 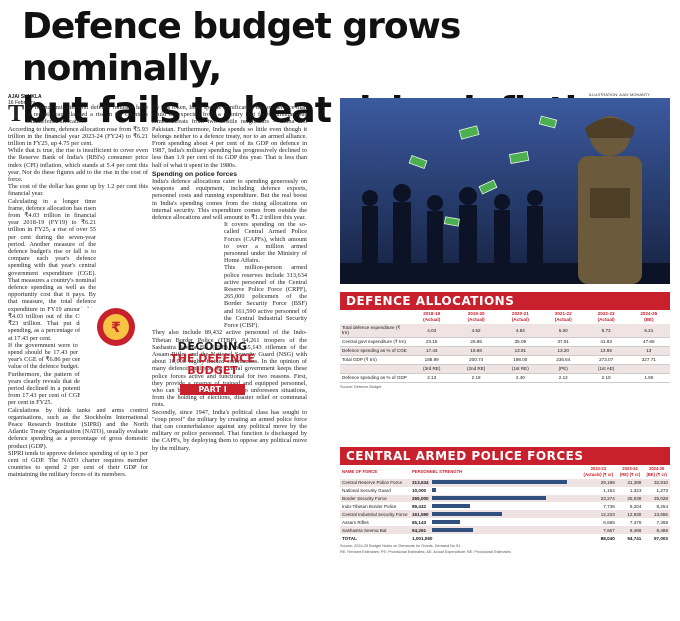 What do you see at coordinates (212, 346) in the screenshot?
I see `series-line-1: DECODING` at bounding box center [212, 346].